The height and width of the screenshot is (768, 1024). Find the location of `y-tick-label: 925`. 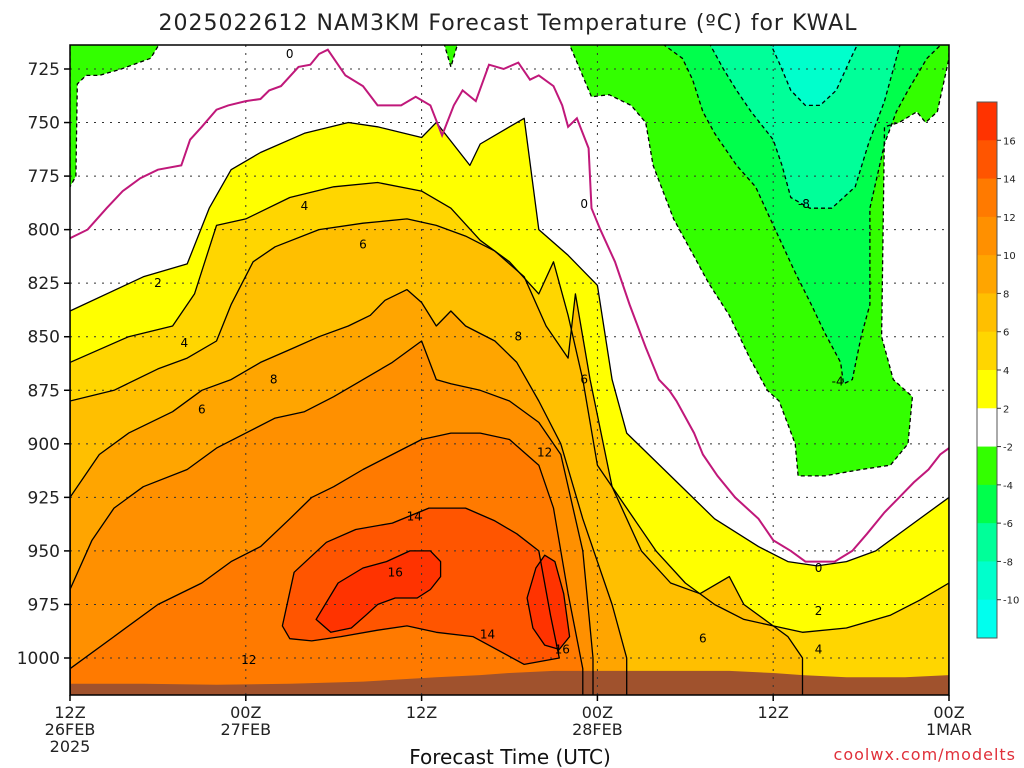

y-tick-label: 925 is located at coordinates (44, 498).